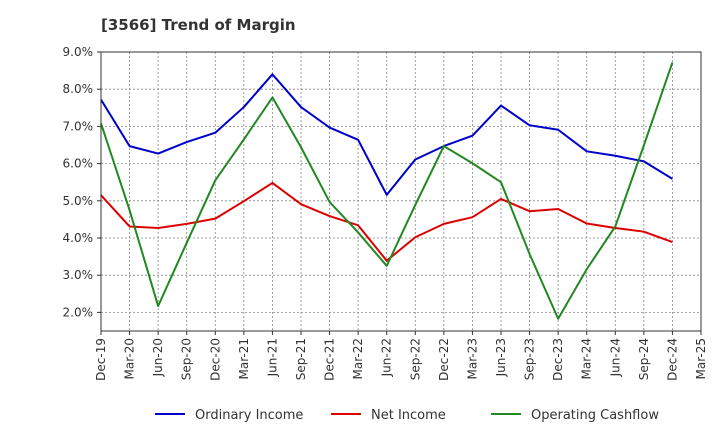  Describe the element at coordinates (330, 359) in the screenshot. I see `x-tick-label: Dec-21` at that location.